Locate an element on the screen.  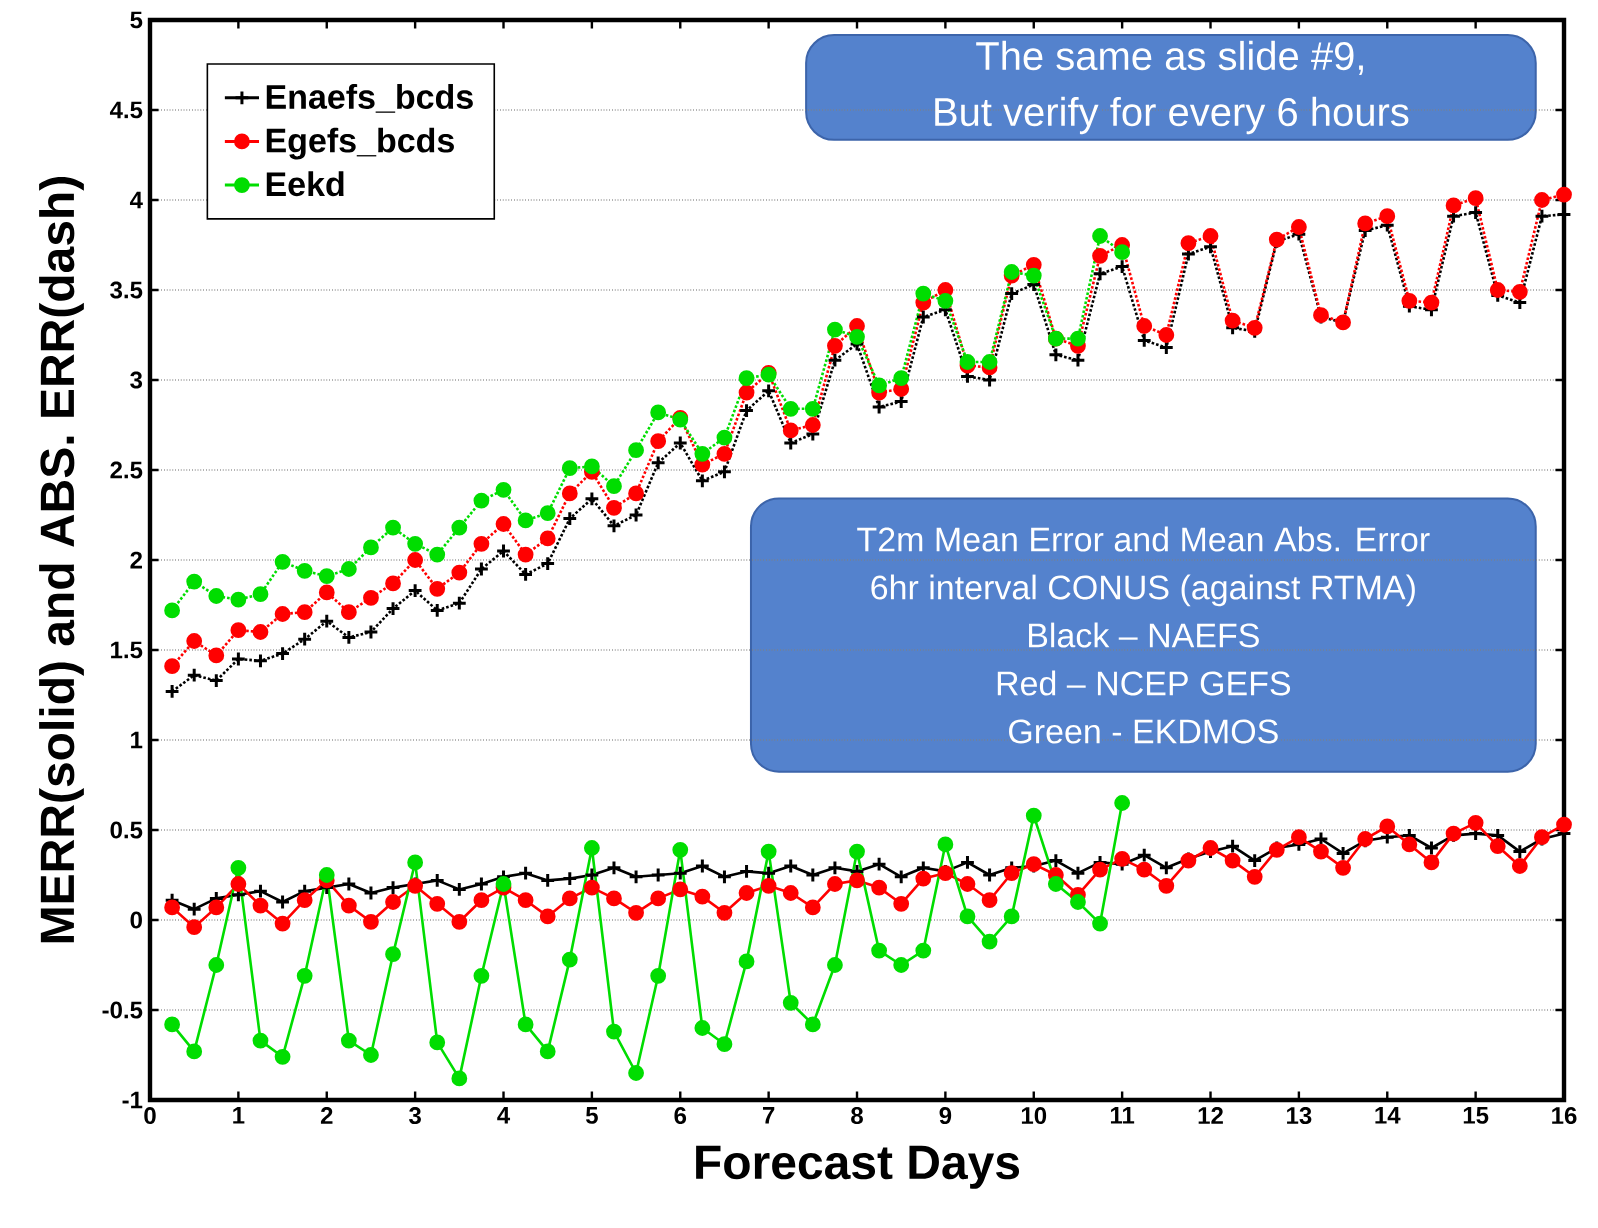
y-tick-label: 1 is located at coordinates (137, 740).